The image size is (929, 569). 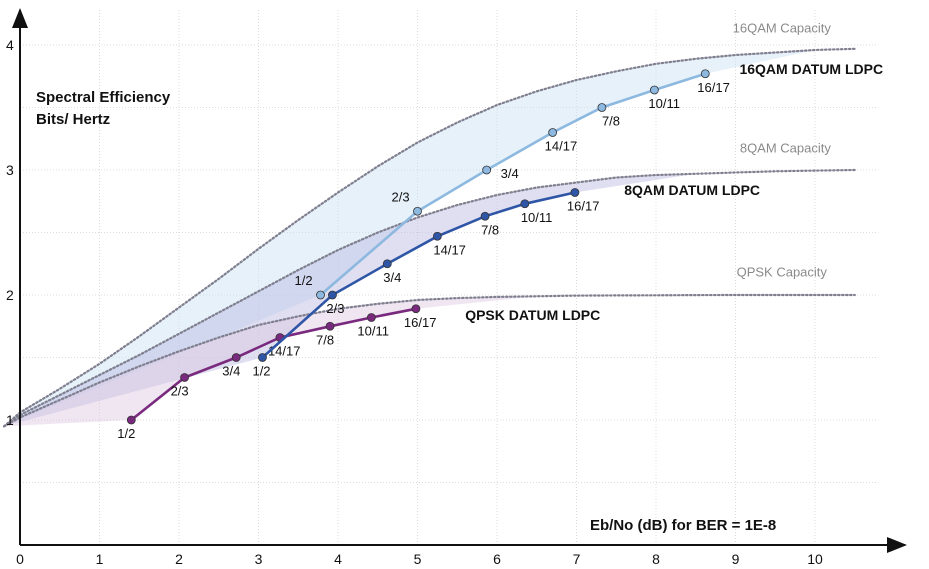 I want to click on series-name-label: 8QAM DATUM LDPC, so click(x=692, y=190).